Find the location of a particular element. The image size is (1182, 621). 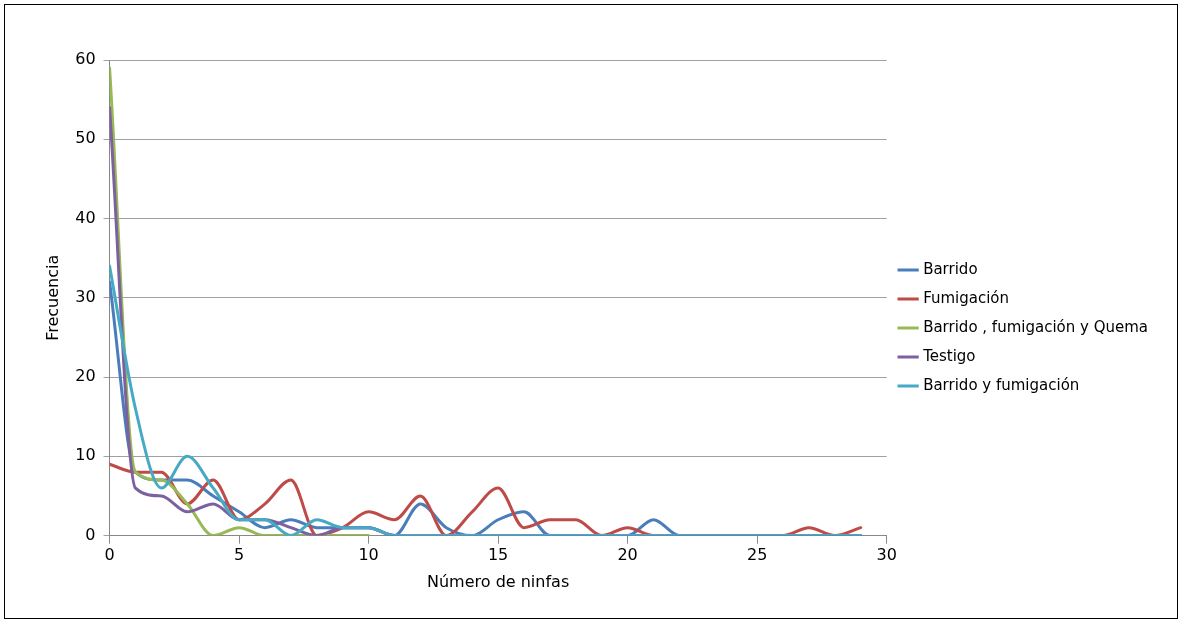

x-tick-label: 5 is located at coordinates (239, 555).